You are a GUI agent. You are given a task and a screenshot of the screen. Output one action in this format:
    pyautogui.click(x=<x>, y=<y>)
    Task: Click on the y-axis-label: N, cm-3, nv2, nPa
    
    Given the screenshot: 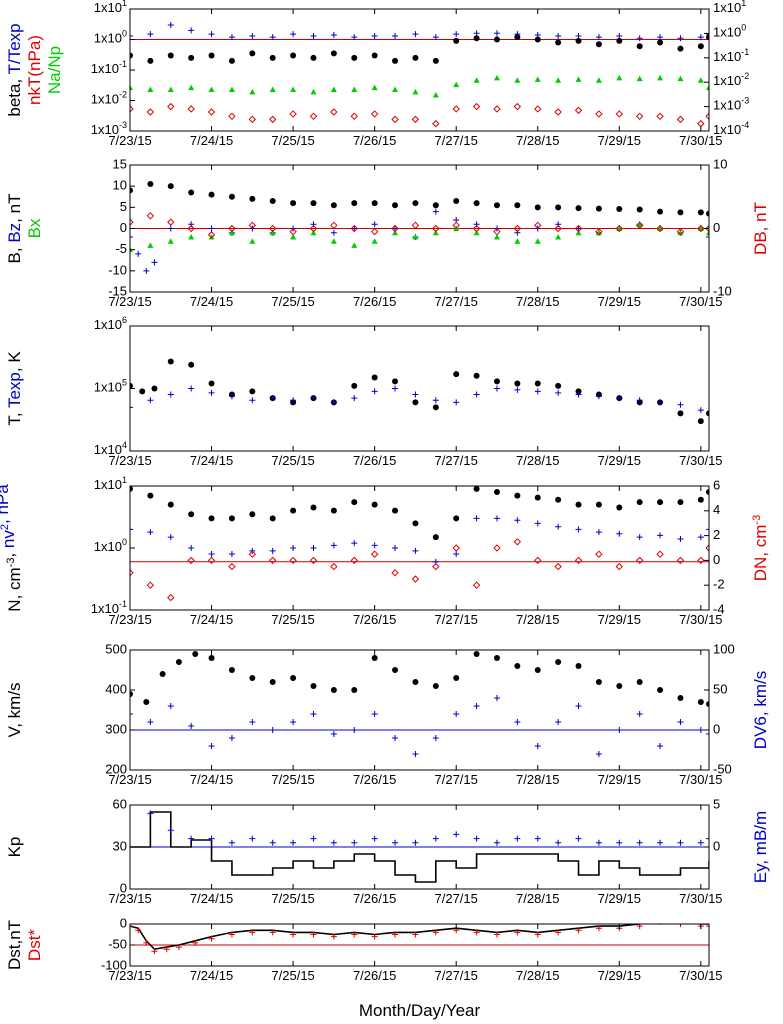 What is the action you would take?
    pyautogui.click(x=12, y=548)
    